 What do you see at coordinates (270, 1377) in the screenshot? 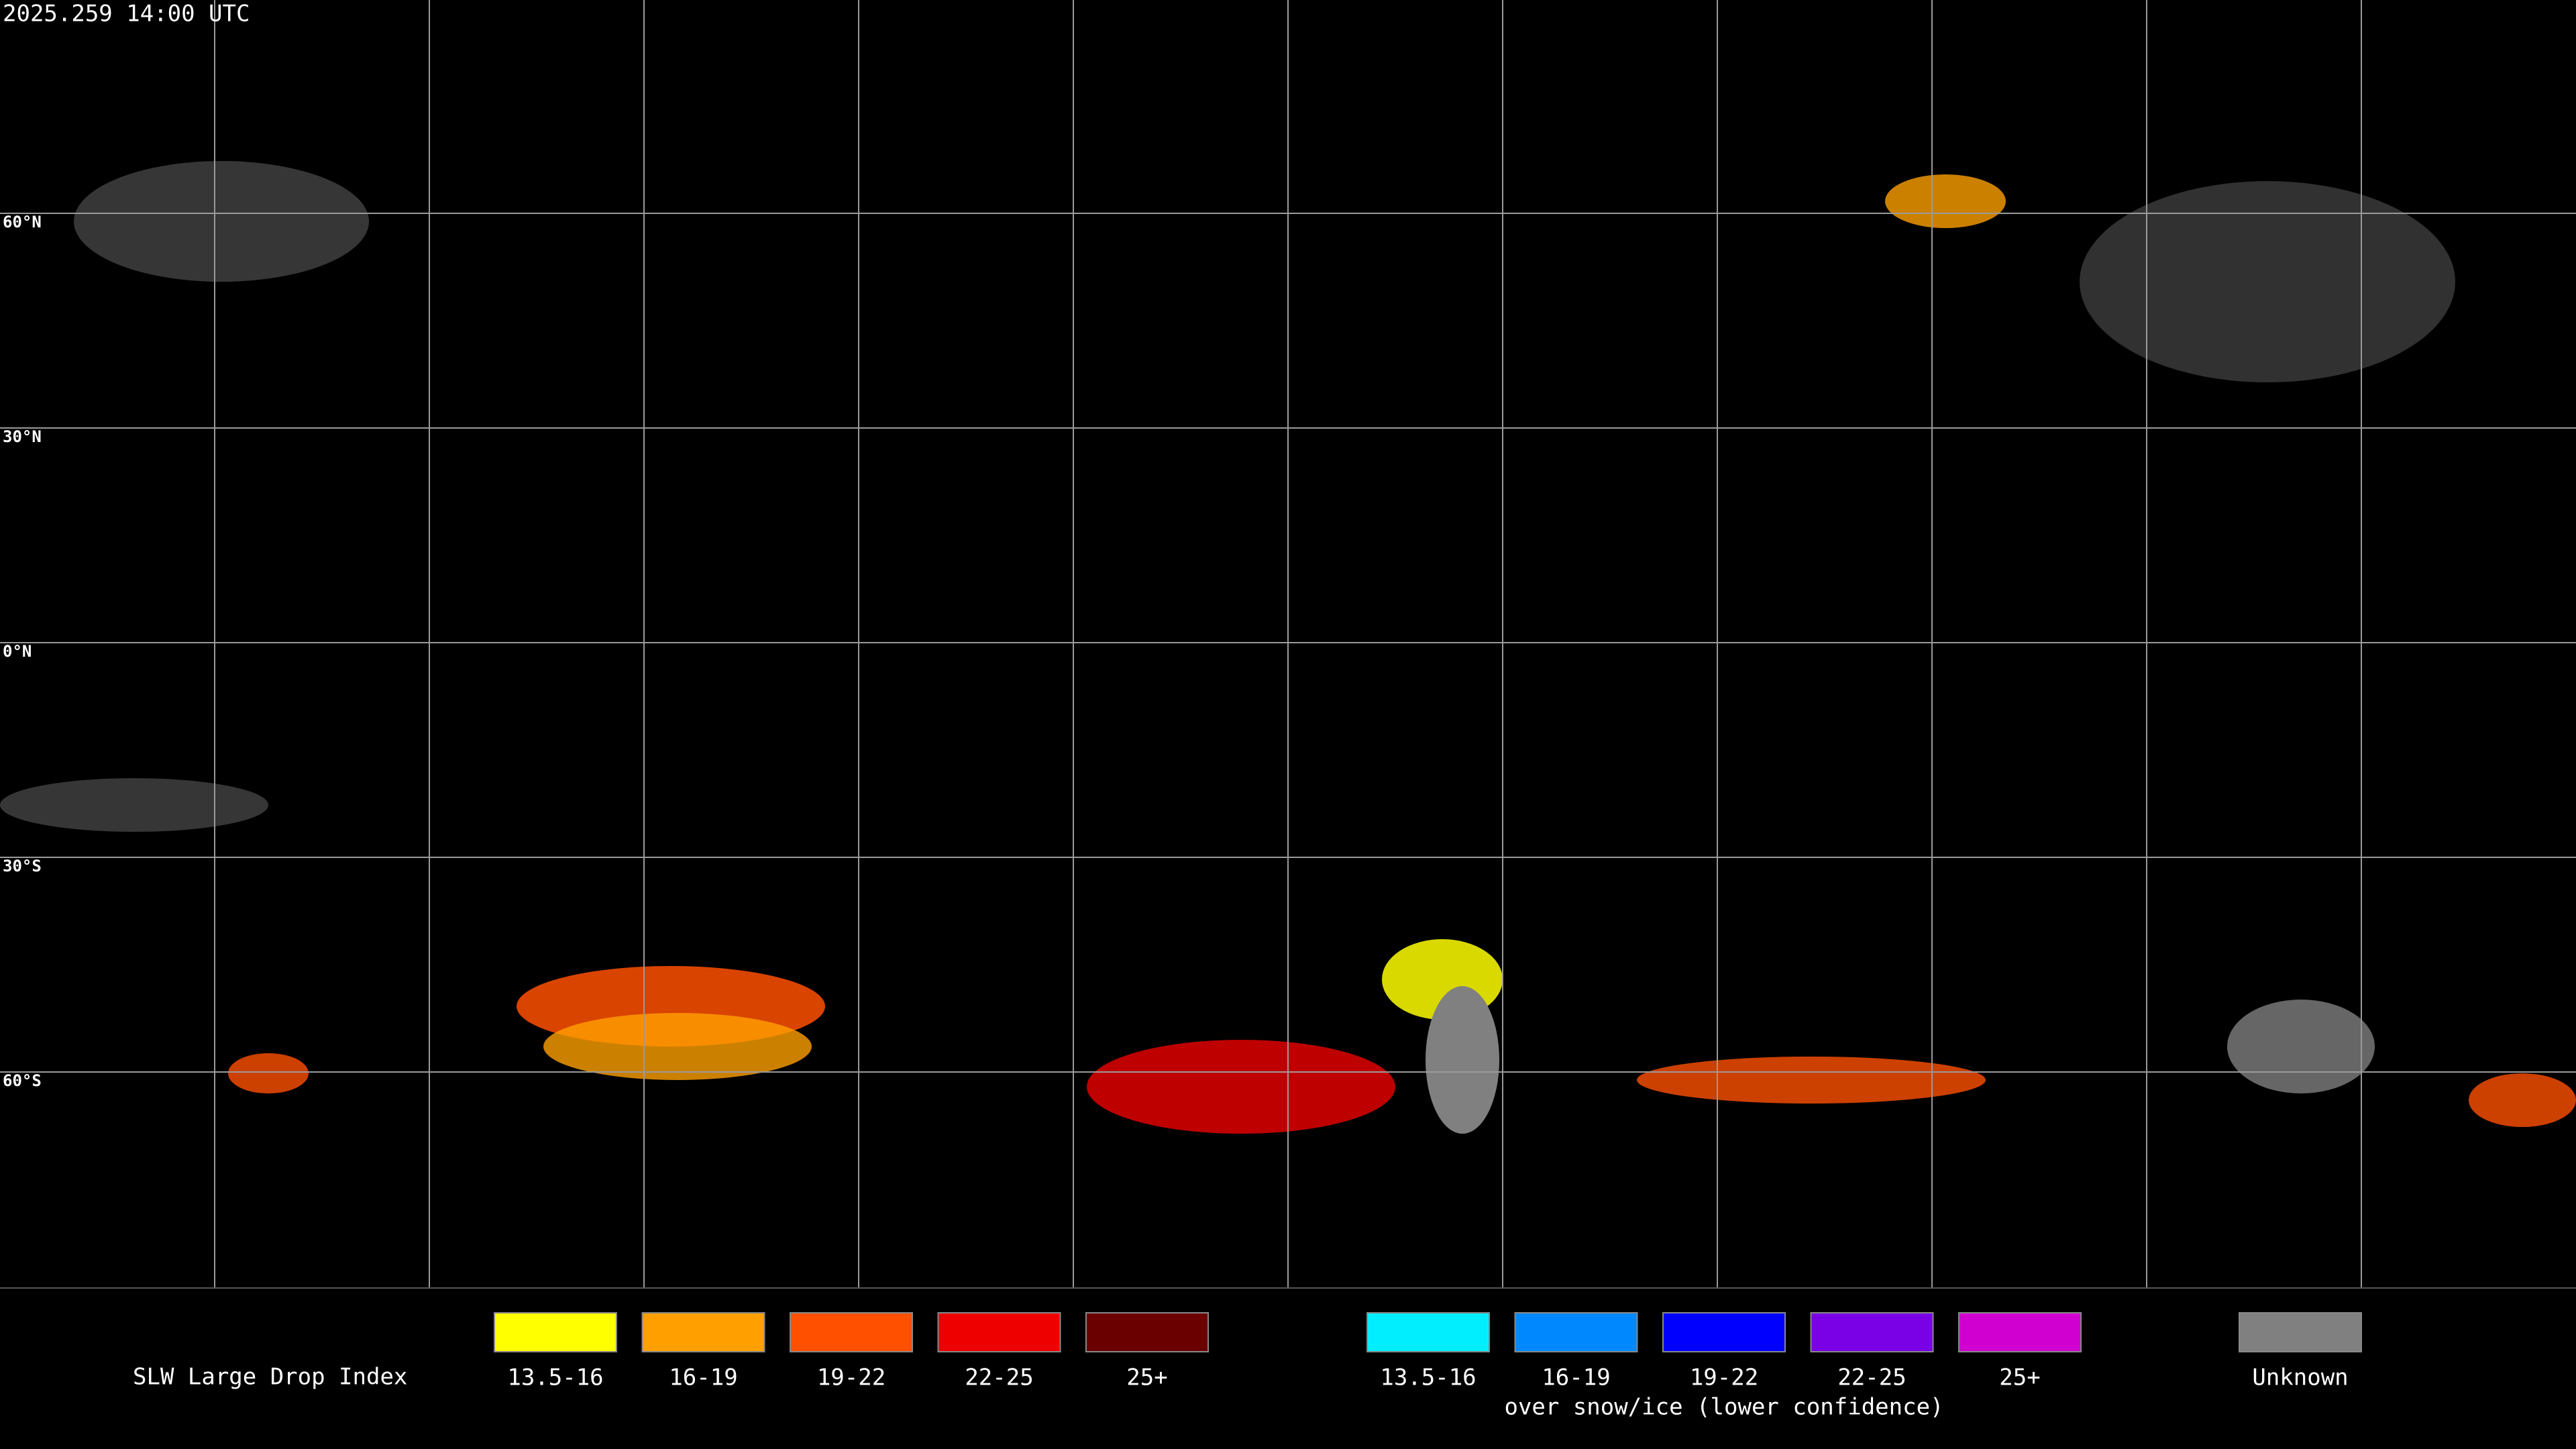
I see `legend-title: SLW Large Drop Index` at bounding box center [270, 1377].